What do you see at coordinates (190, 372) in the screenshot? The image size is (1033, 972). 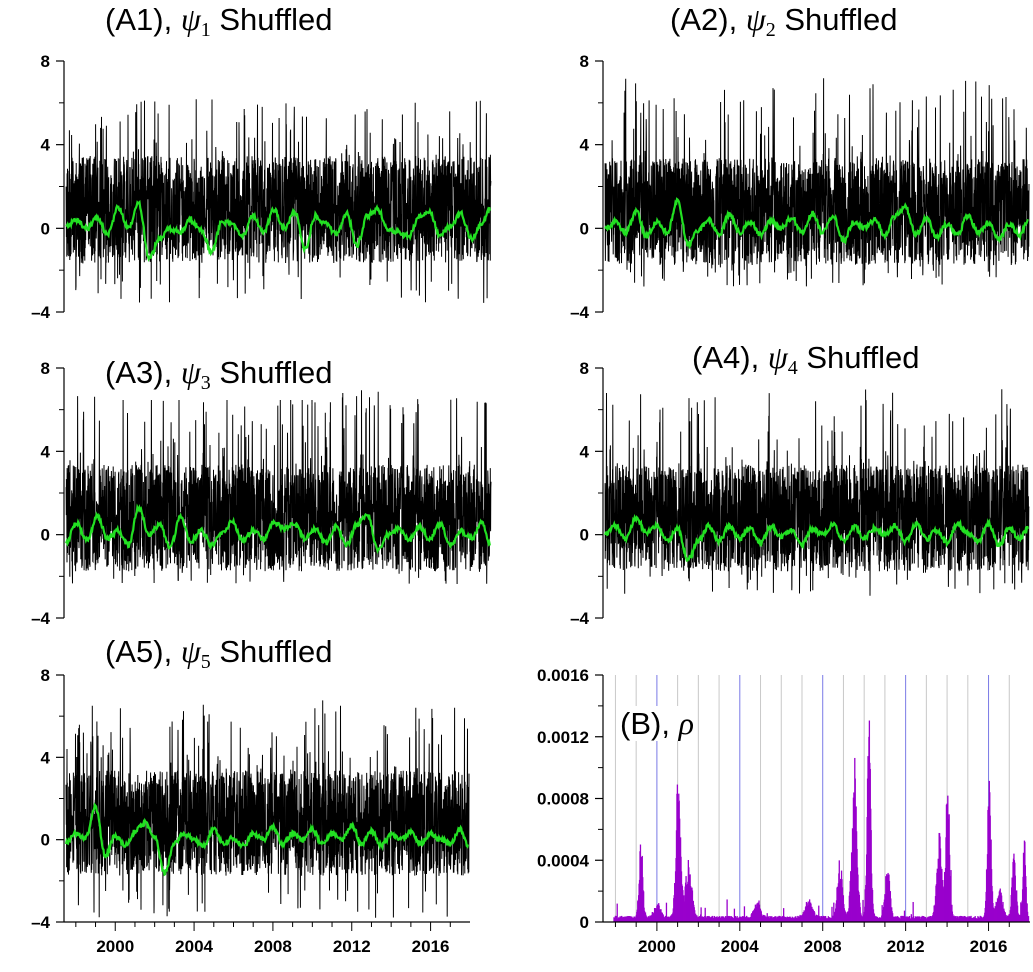 I see `panel-A3-title-symbol: ψ` at bounding box center [190, 372].